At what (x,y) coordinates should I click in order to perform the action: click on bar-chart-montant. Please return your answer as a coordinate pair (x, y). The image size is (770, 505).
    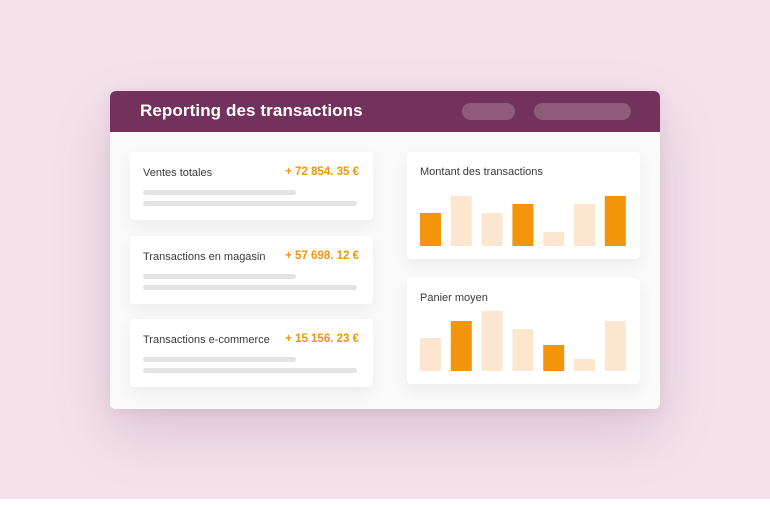
    Looking at the image, I should click on (523, 221).